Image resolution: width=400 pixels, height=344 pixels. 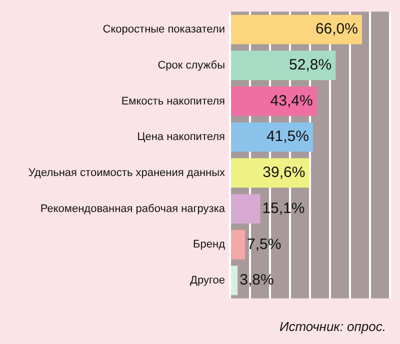 I want to click on y-tick-label: Рекомендованная рабочая нагрузка, so click(x=133, y=208).